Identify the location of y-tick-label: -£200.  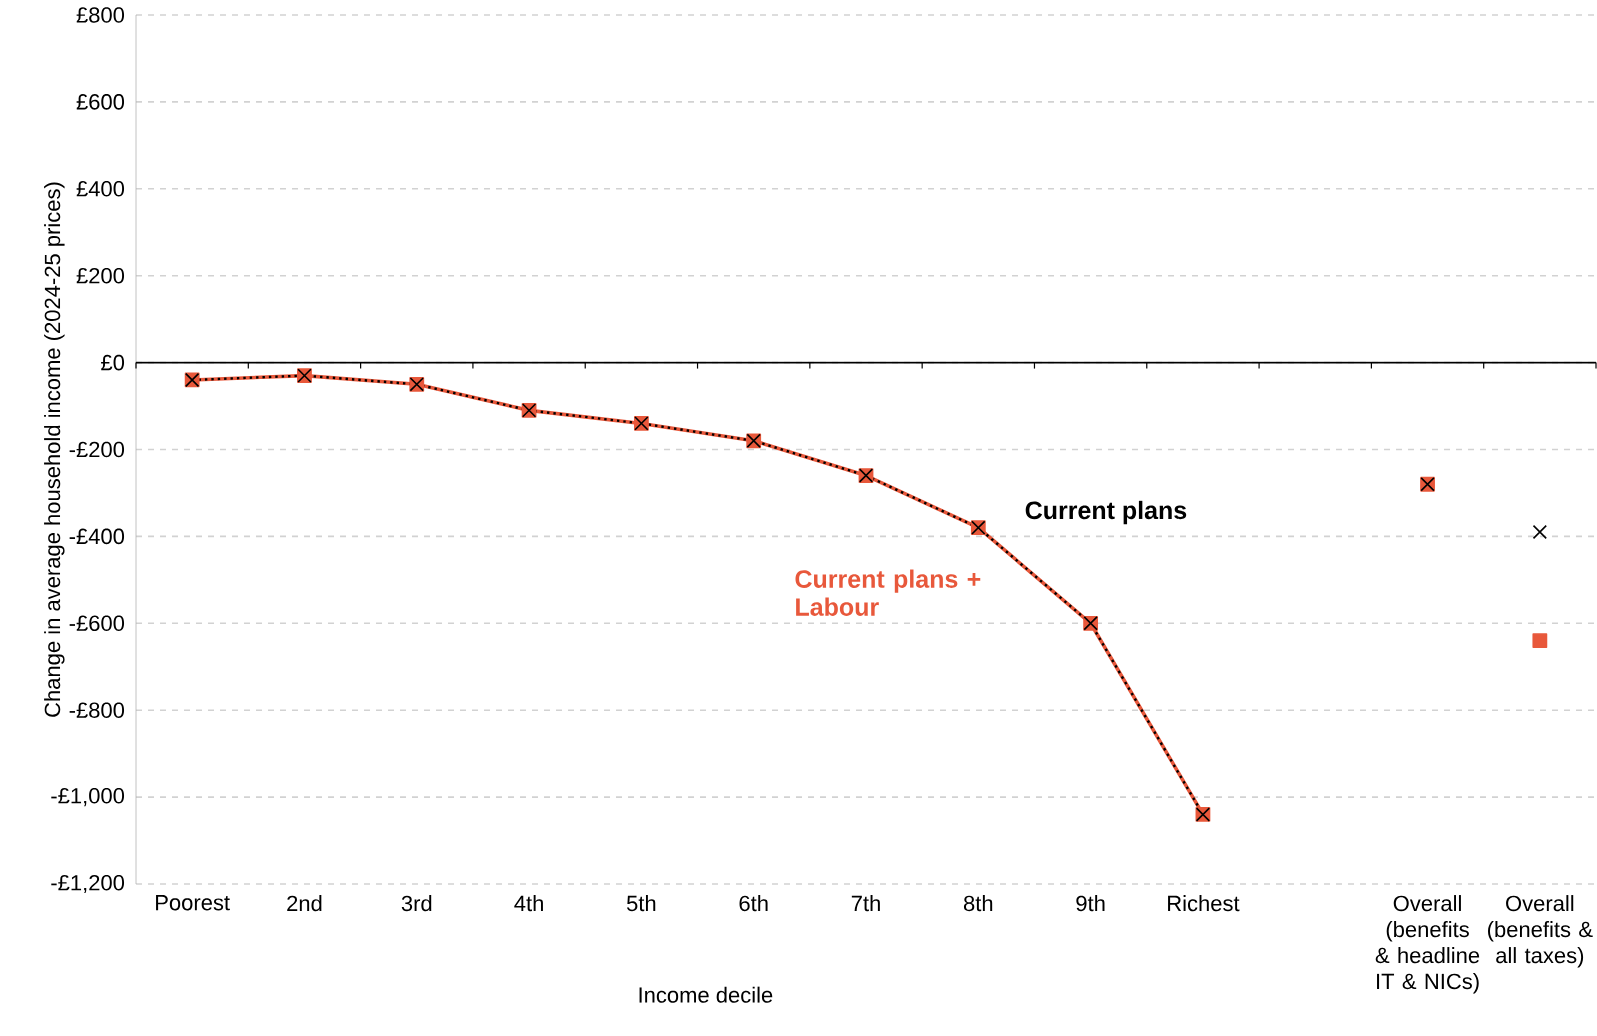
(97, 449).